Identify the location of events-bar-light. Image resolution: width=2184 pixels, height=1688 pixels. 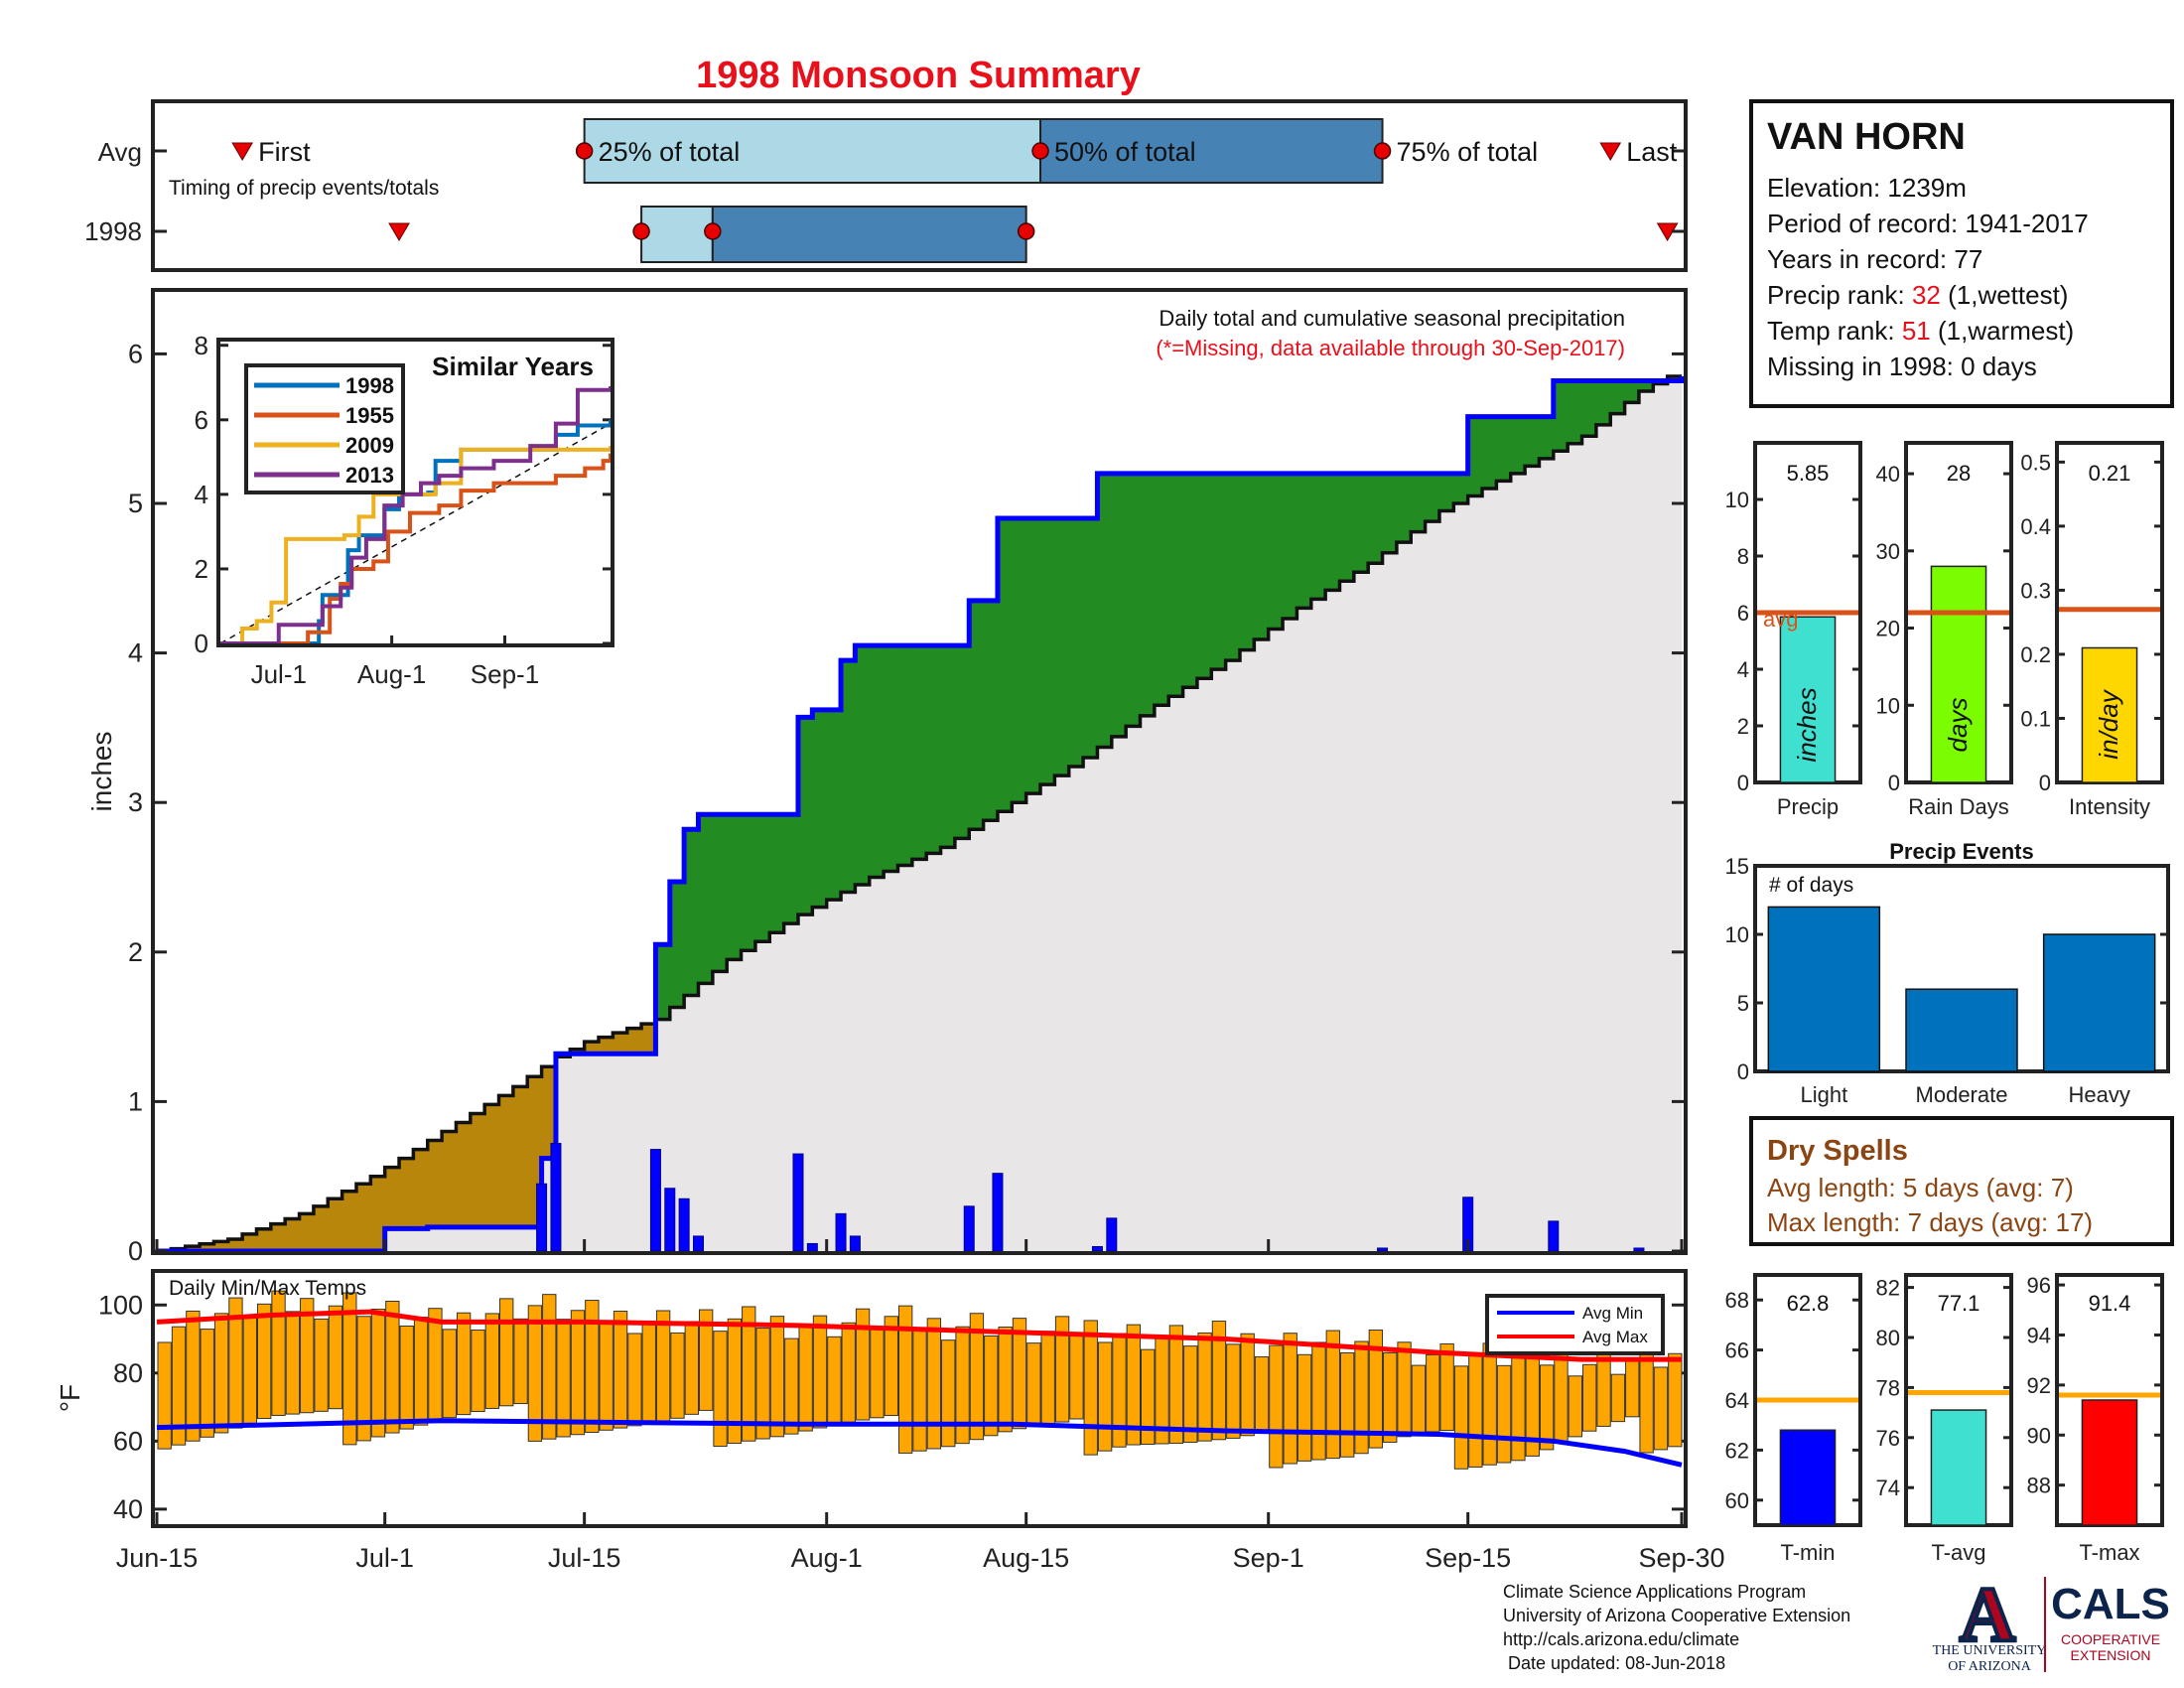
(1824, 989).